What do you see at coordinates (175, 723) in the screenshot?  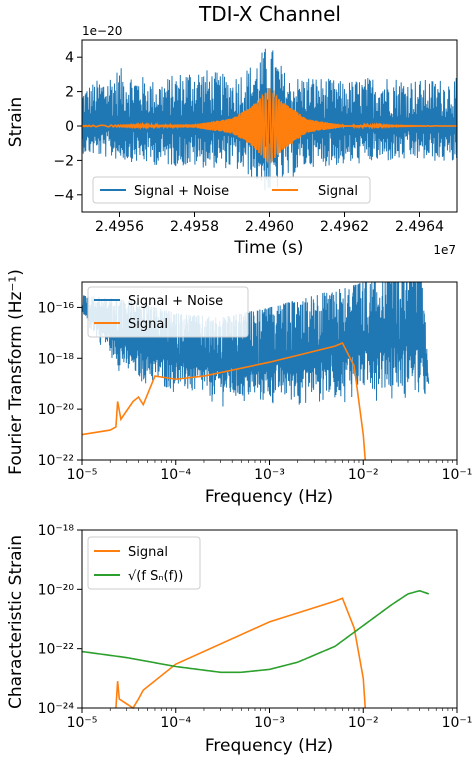 I see `x-tick-label-3: 10⁻⁴` at bounding box center [175, 723].